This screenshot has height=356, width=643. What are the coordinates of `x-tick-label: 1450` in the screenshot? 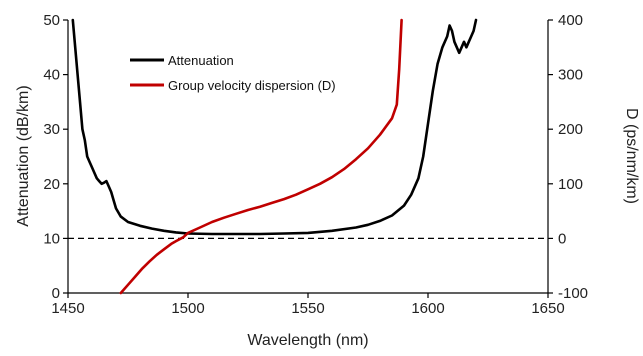 It's located at (67, 308).